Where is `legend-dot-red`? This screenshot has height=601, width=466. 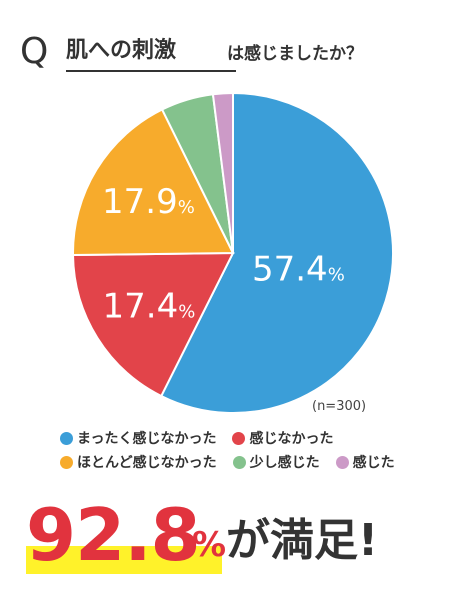
legend-dot-red is located at coordinates (239, 438).